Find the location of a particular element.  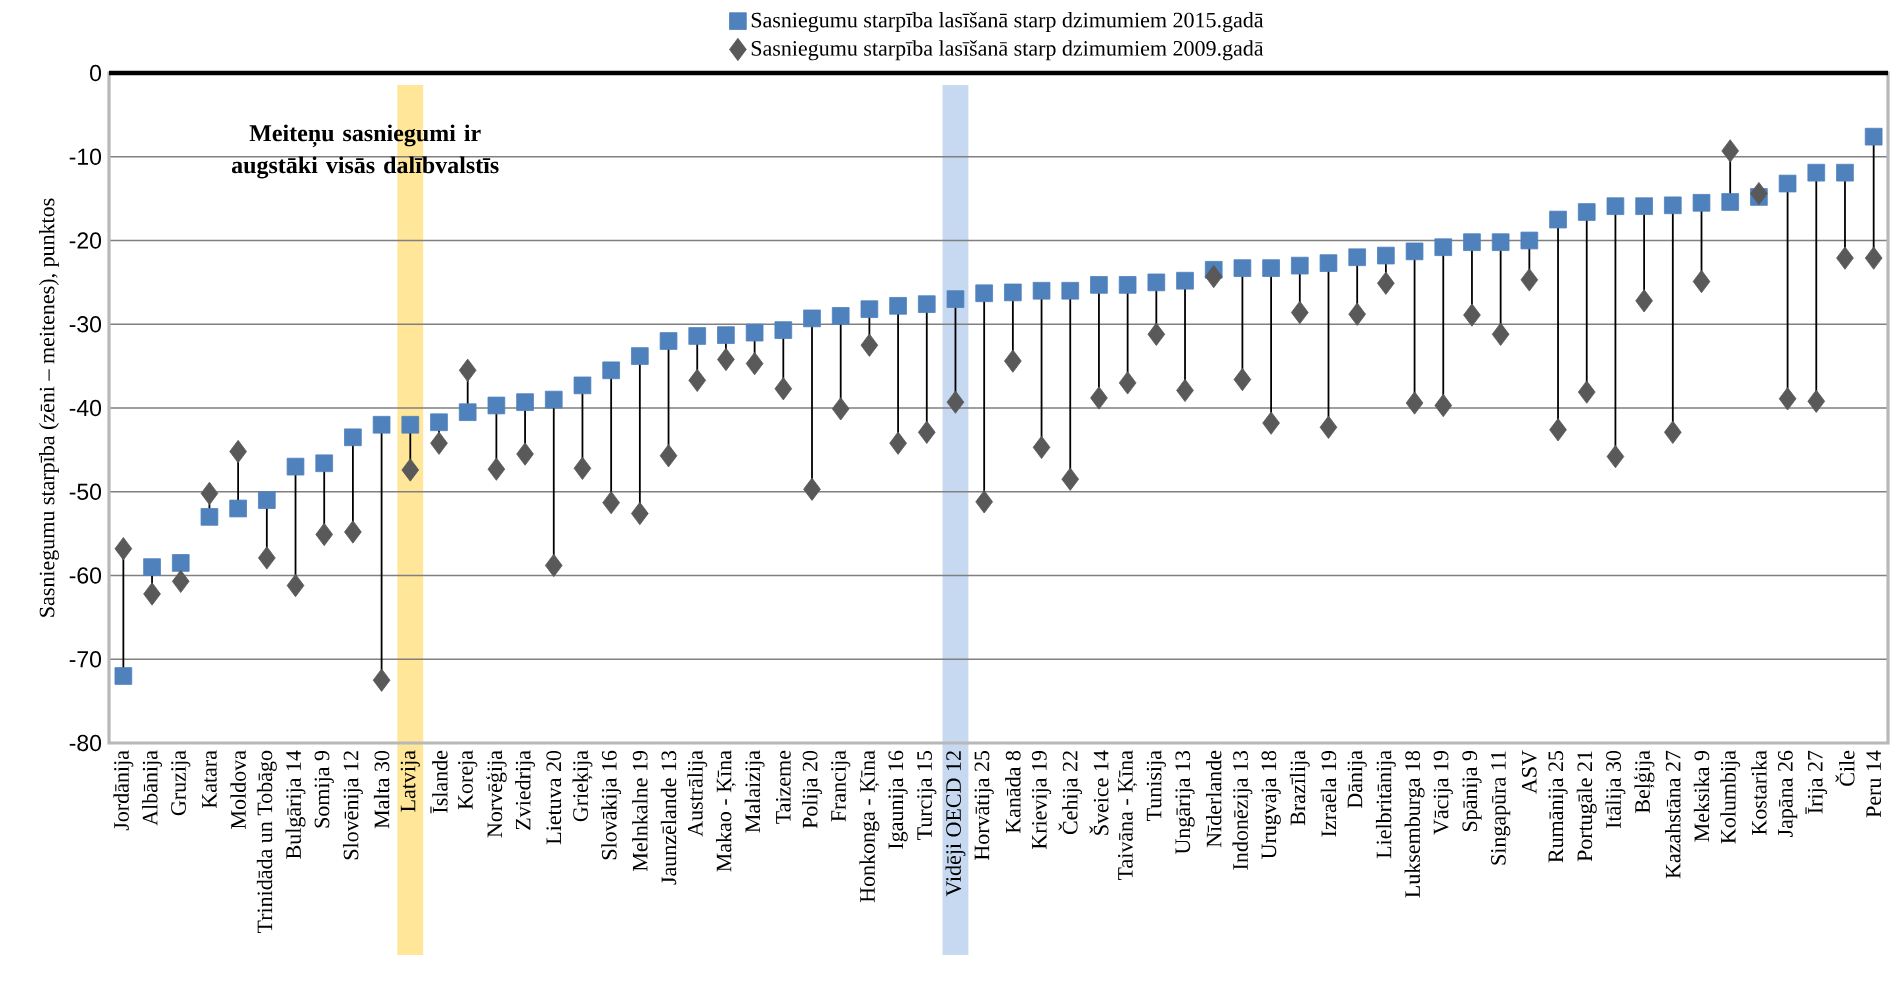

x-tick-label: Taivāna - Ķīna is located at coordinates (1128, 815).